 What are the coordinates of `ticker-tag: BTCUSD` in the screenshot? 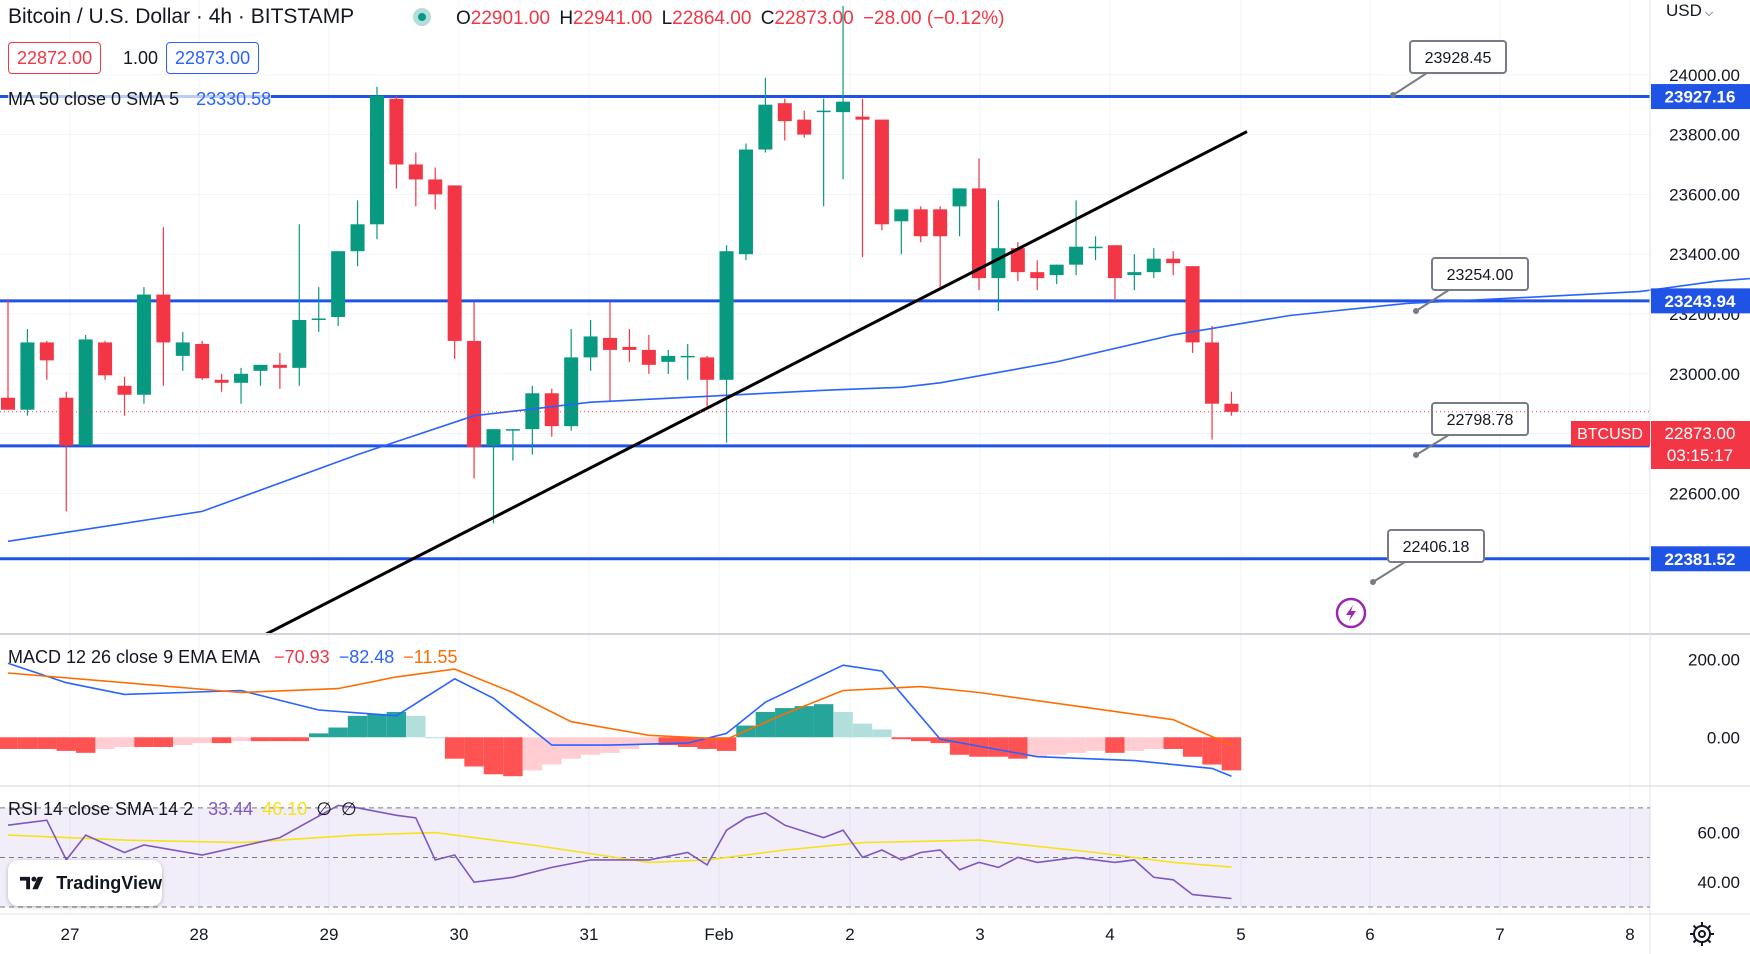 It's located at (1610, 434).